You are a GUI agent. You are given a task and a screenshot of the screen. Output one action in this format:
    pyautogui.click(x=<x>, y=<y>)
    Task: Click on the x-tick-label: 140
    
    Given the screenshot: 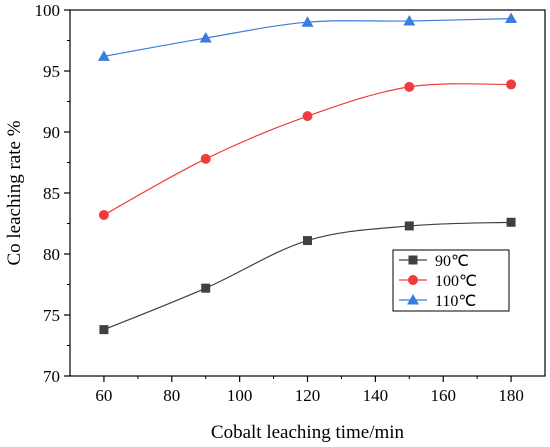 What is the action you would take?
    pyautogui.click(x=376, y=395)
    